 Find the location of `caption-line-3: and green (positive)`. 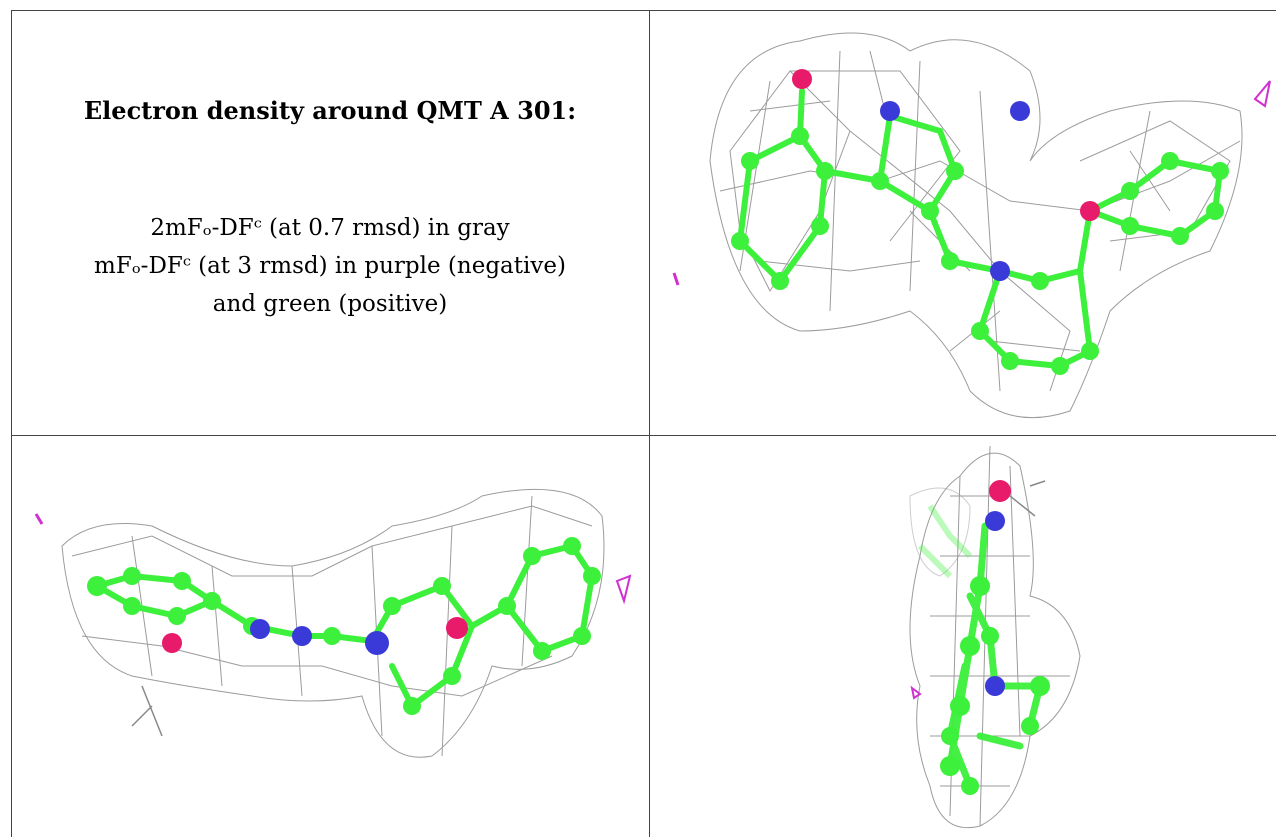

caption-line-3: and green (positive) is located at coordinates (330, 304).